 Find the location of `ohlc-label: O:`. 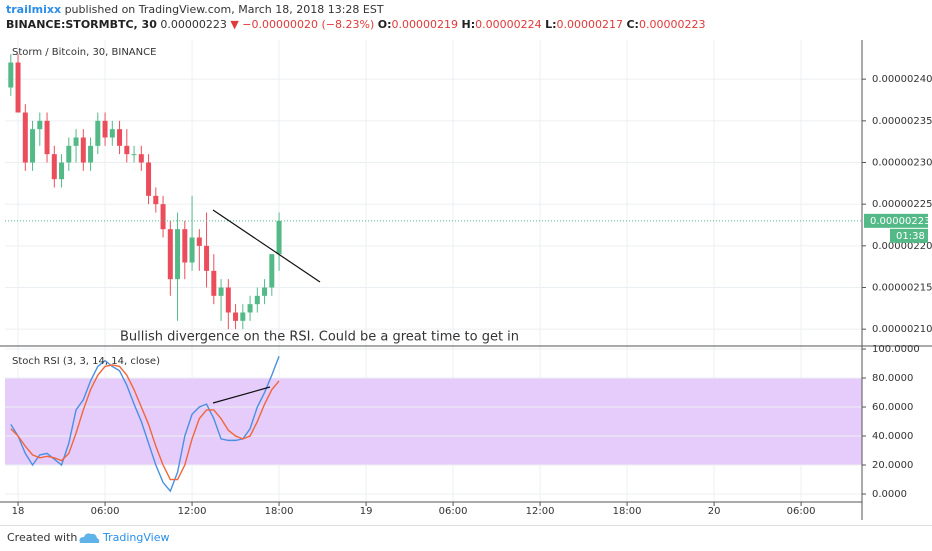

ohlc-label: O: is located at coordinates (384, 24).